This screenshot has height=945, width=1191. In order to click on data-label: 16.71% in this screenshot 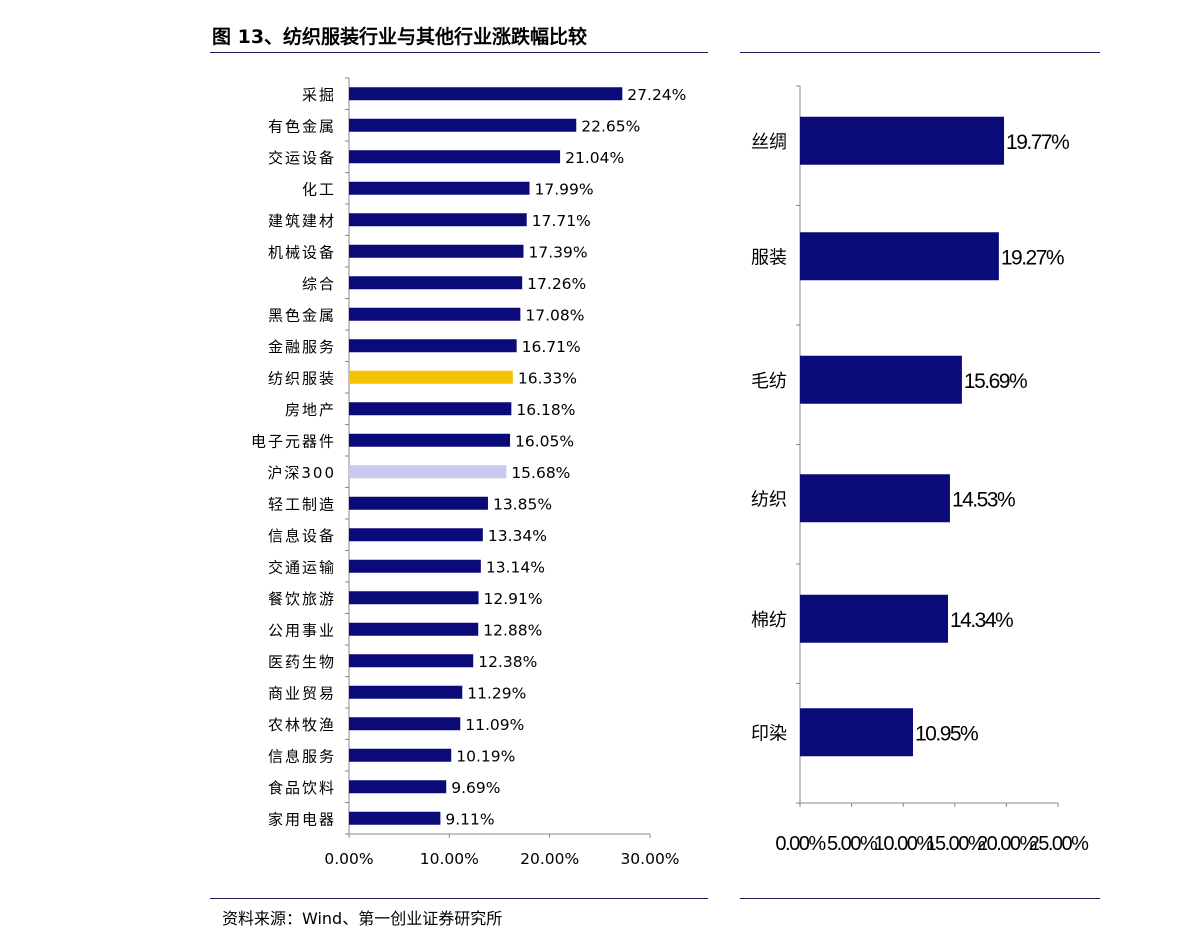, I will do `click(551, 347)`.